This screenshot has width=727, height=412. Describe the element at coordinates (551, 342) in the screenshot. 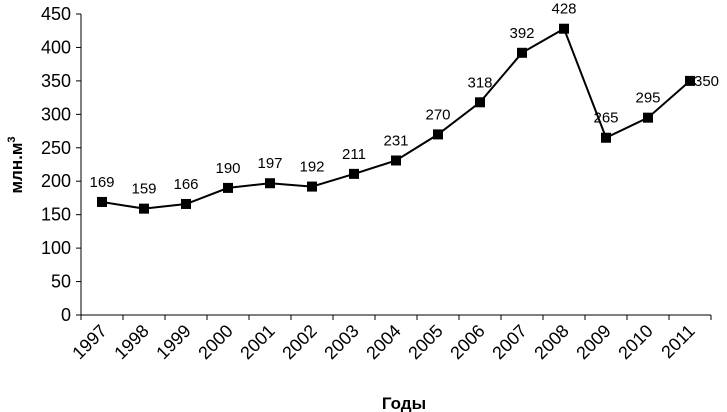

I see `x-tick-label: 2008` at that location.